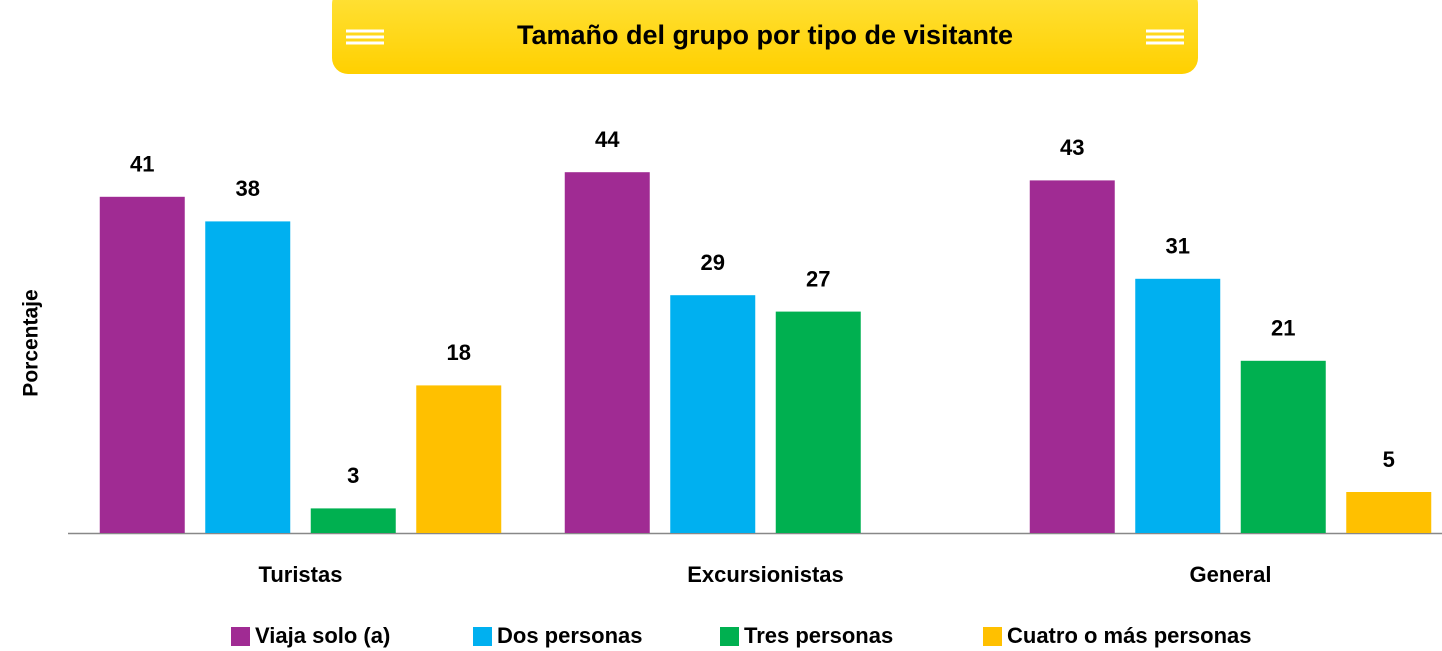  What do you see at coordinates (607, 139) in the screenshot?
I see `value-label: 44` at bounding box center [607, 139].